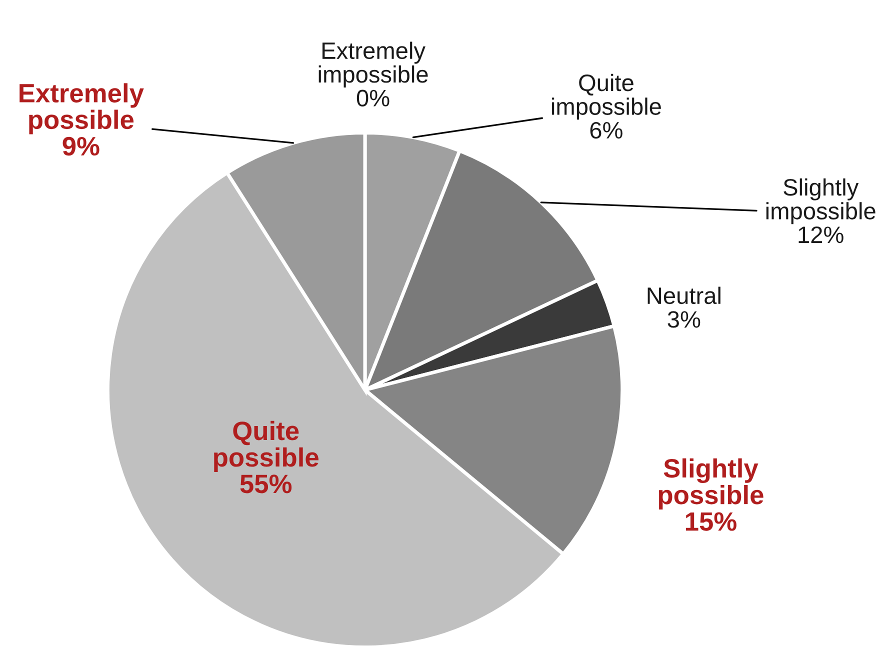 This screenshot has height=652, width=894. What do you see at coordinates (606, 97) in the screenshot?
I see `slice-label: Quite impossible` at bounding box center [606, 97].